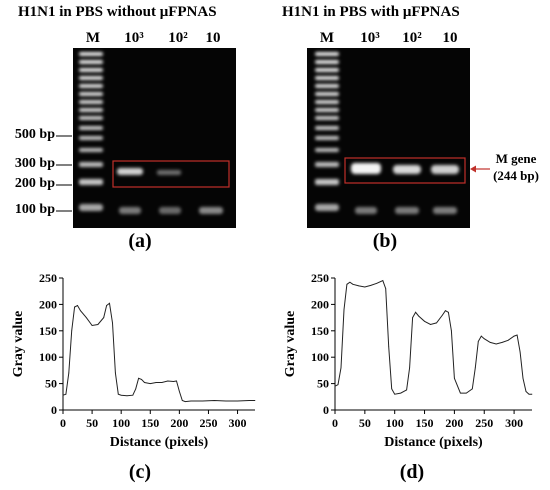 The width and height of the screenshot is (550, 490). Describe the element at coordinates (171, 174) in the screenshot. I see `gel-a-highlight-box` at that location.